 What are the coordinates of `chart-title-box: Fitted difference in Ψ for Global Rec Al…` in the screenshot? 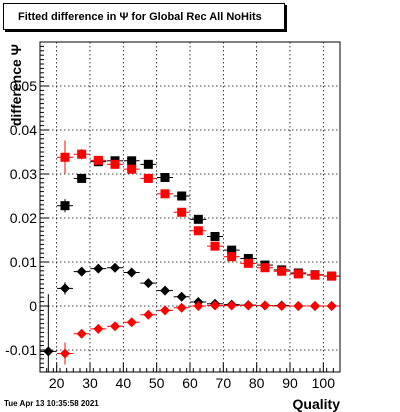 It's located at (144, 16).